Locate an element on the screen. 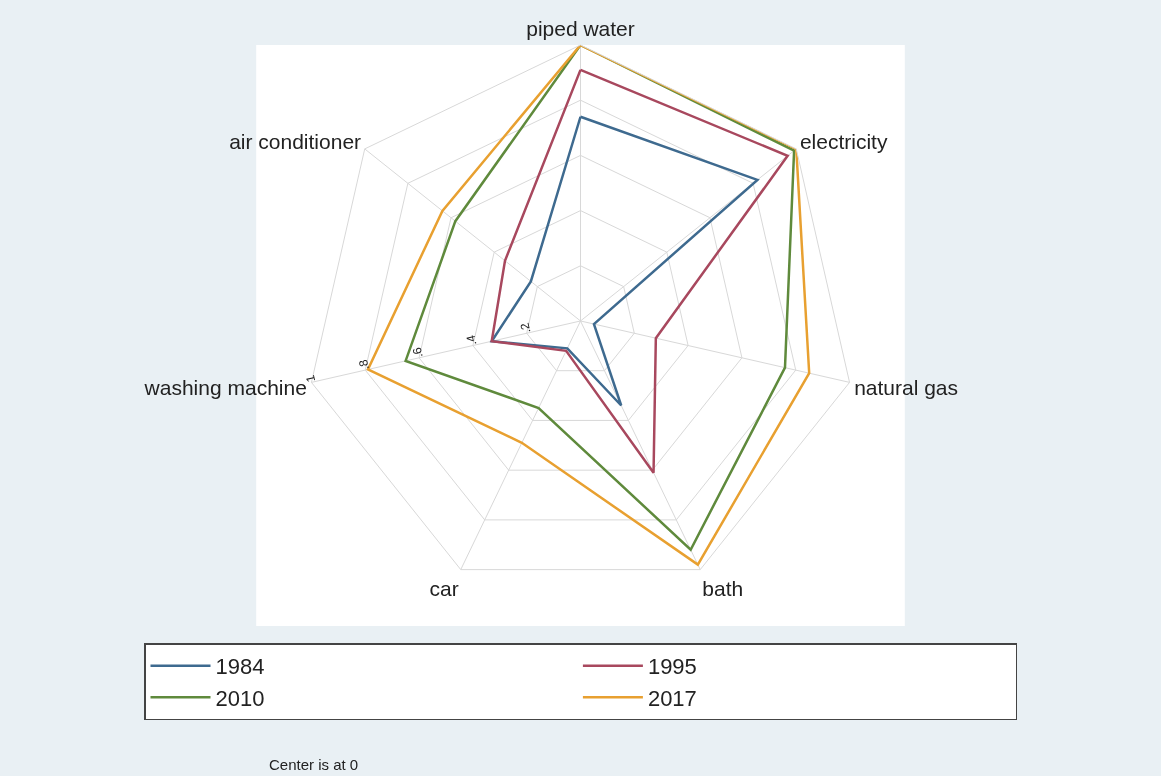  spoke-label: natural gas is located at coordinates (906, 388).